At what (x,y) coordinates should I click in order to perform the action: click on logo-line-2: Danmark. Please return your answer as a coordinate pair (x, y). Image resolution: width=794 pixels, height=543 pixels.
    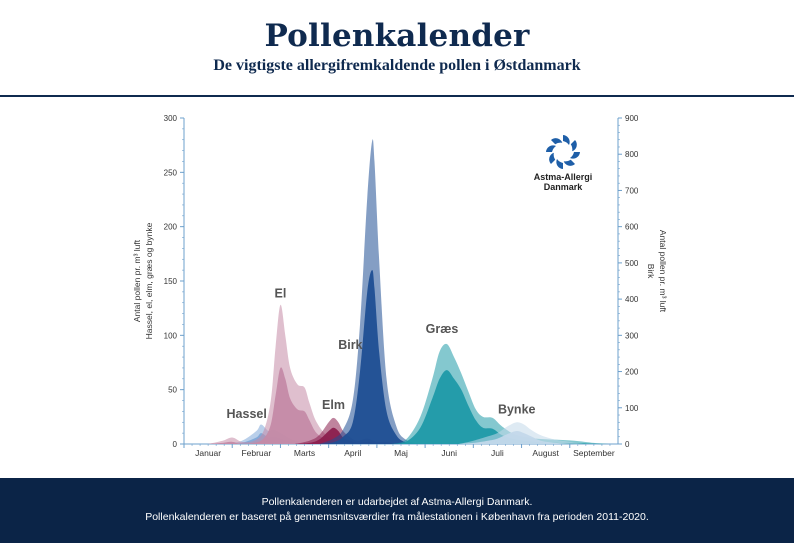
    Looking at the image, I should click on (563, 187).